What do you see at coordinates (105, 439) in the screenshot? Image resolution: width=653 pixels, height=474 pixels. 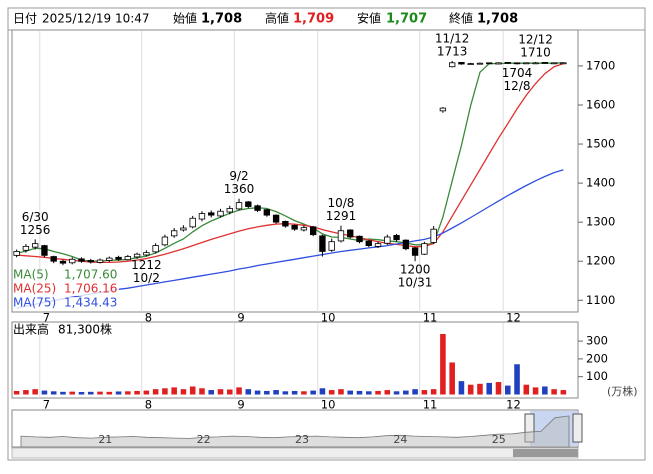 I see `navigator-label: 21` at bounding box center [105, 439].